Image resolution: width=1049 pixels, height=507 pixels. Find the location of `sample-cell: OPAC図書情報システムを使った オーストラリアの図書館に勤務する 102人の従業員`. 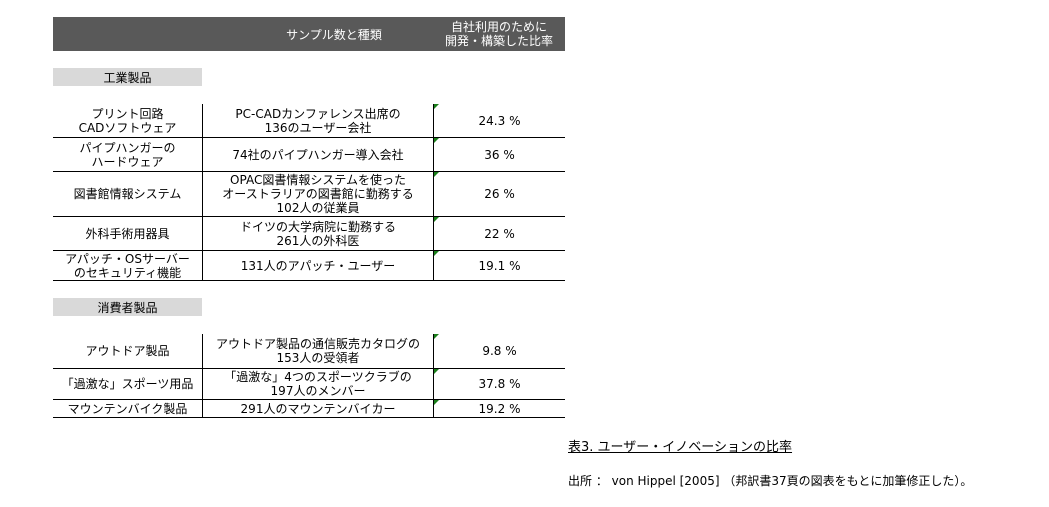

sample-cell: OPAC図書情報システムを使った オーストラリアの図書館に勤務する 102人の従業員 is located at coordinates (318, 194).